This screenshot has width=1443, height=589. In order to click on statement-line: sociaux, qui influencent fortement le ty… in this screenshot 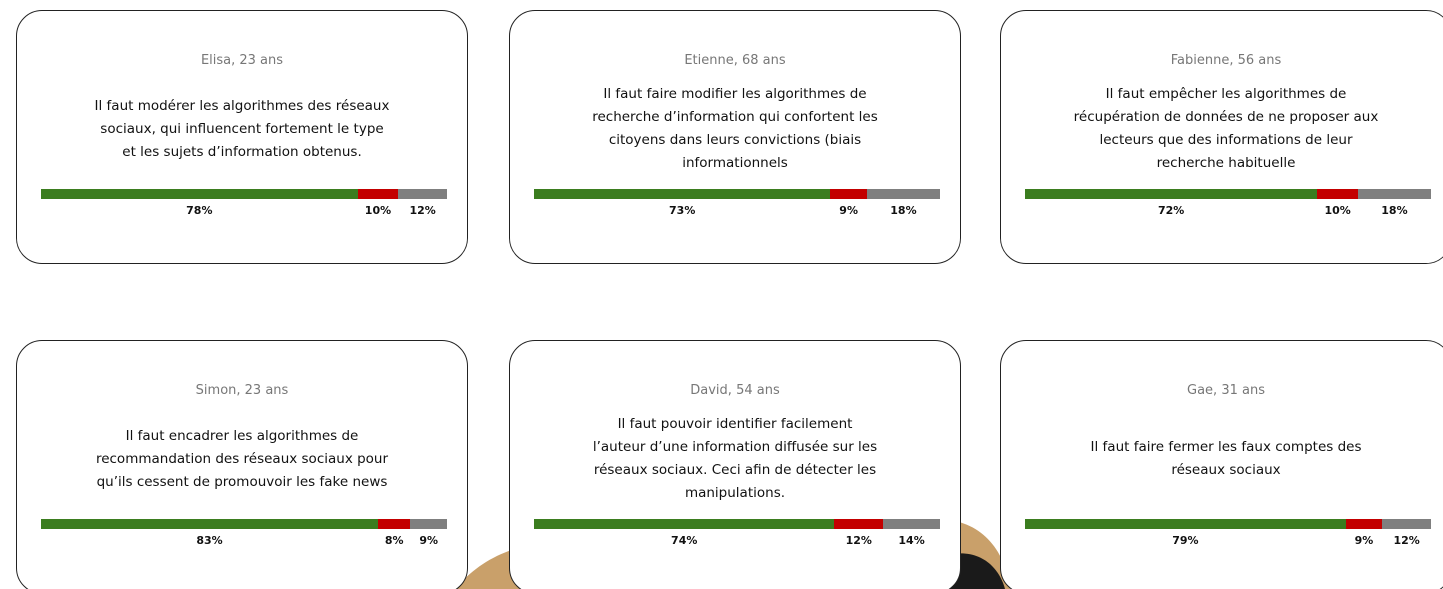, I will do `click(242, 128)`.